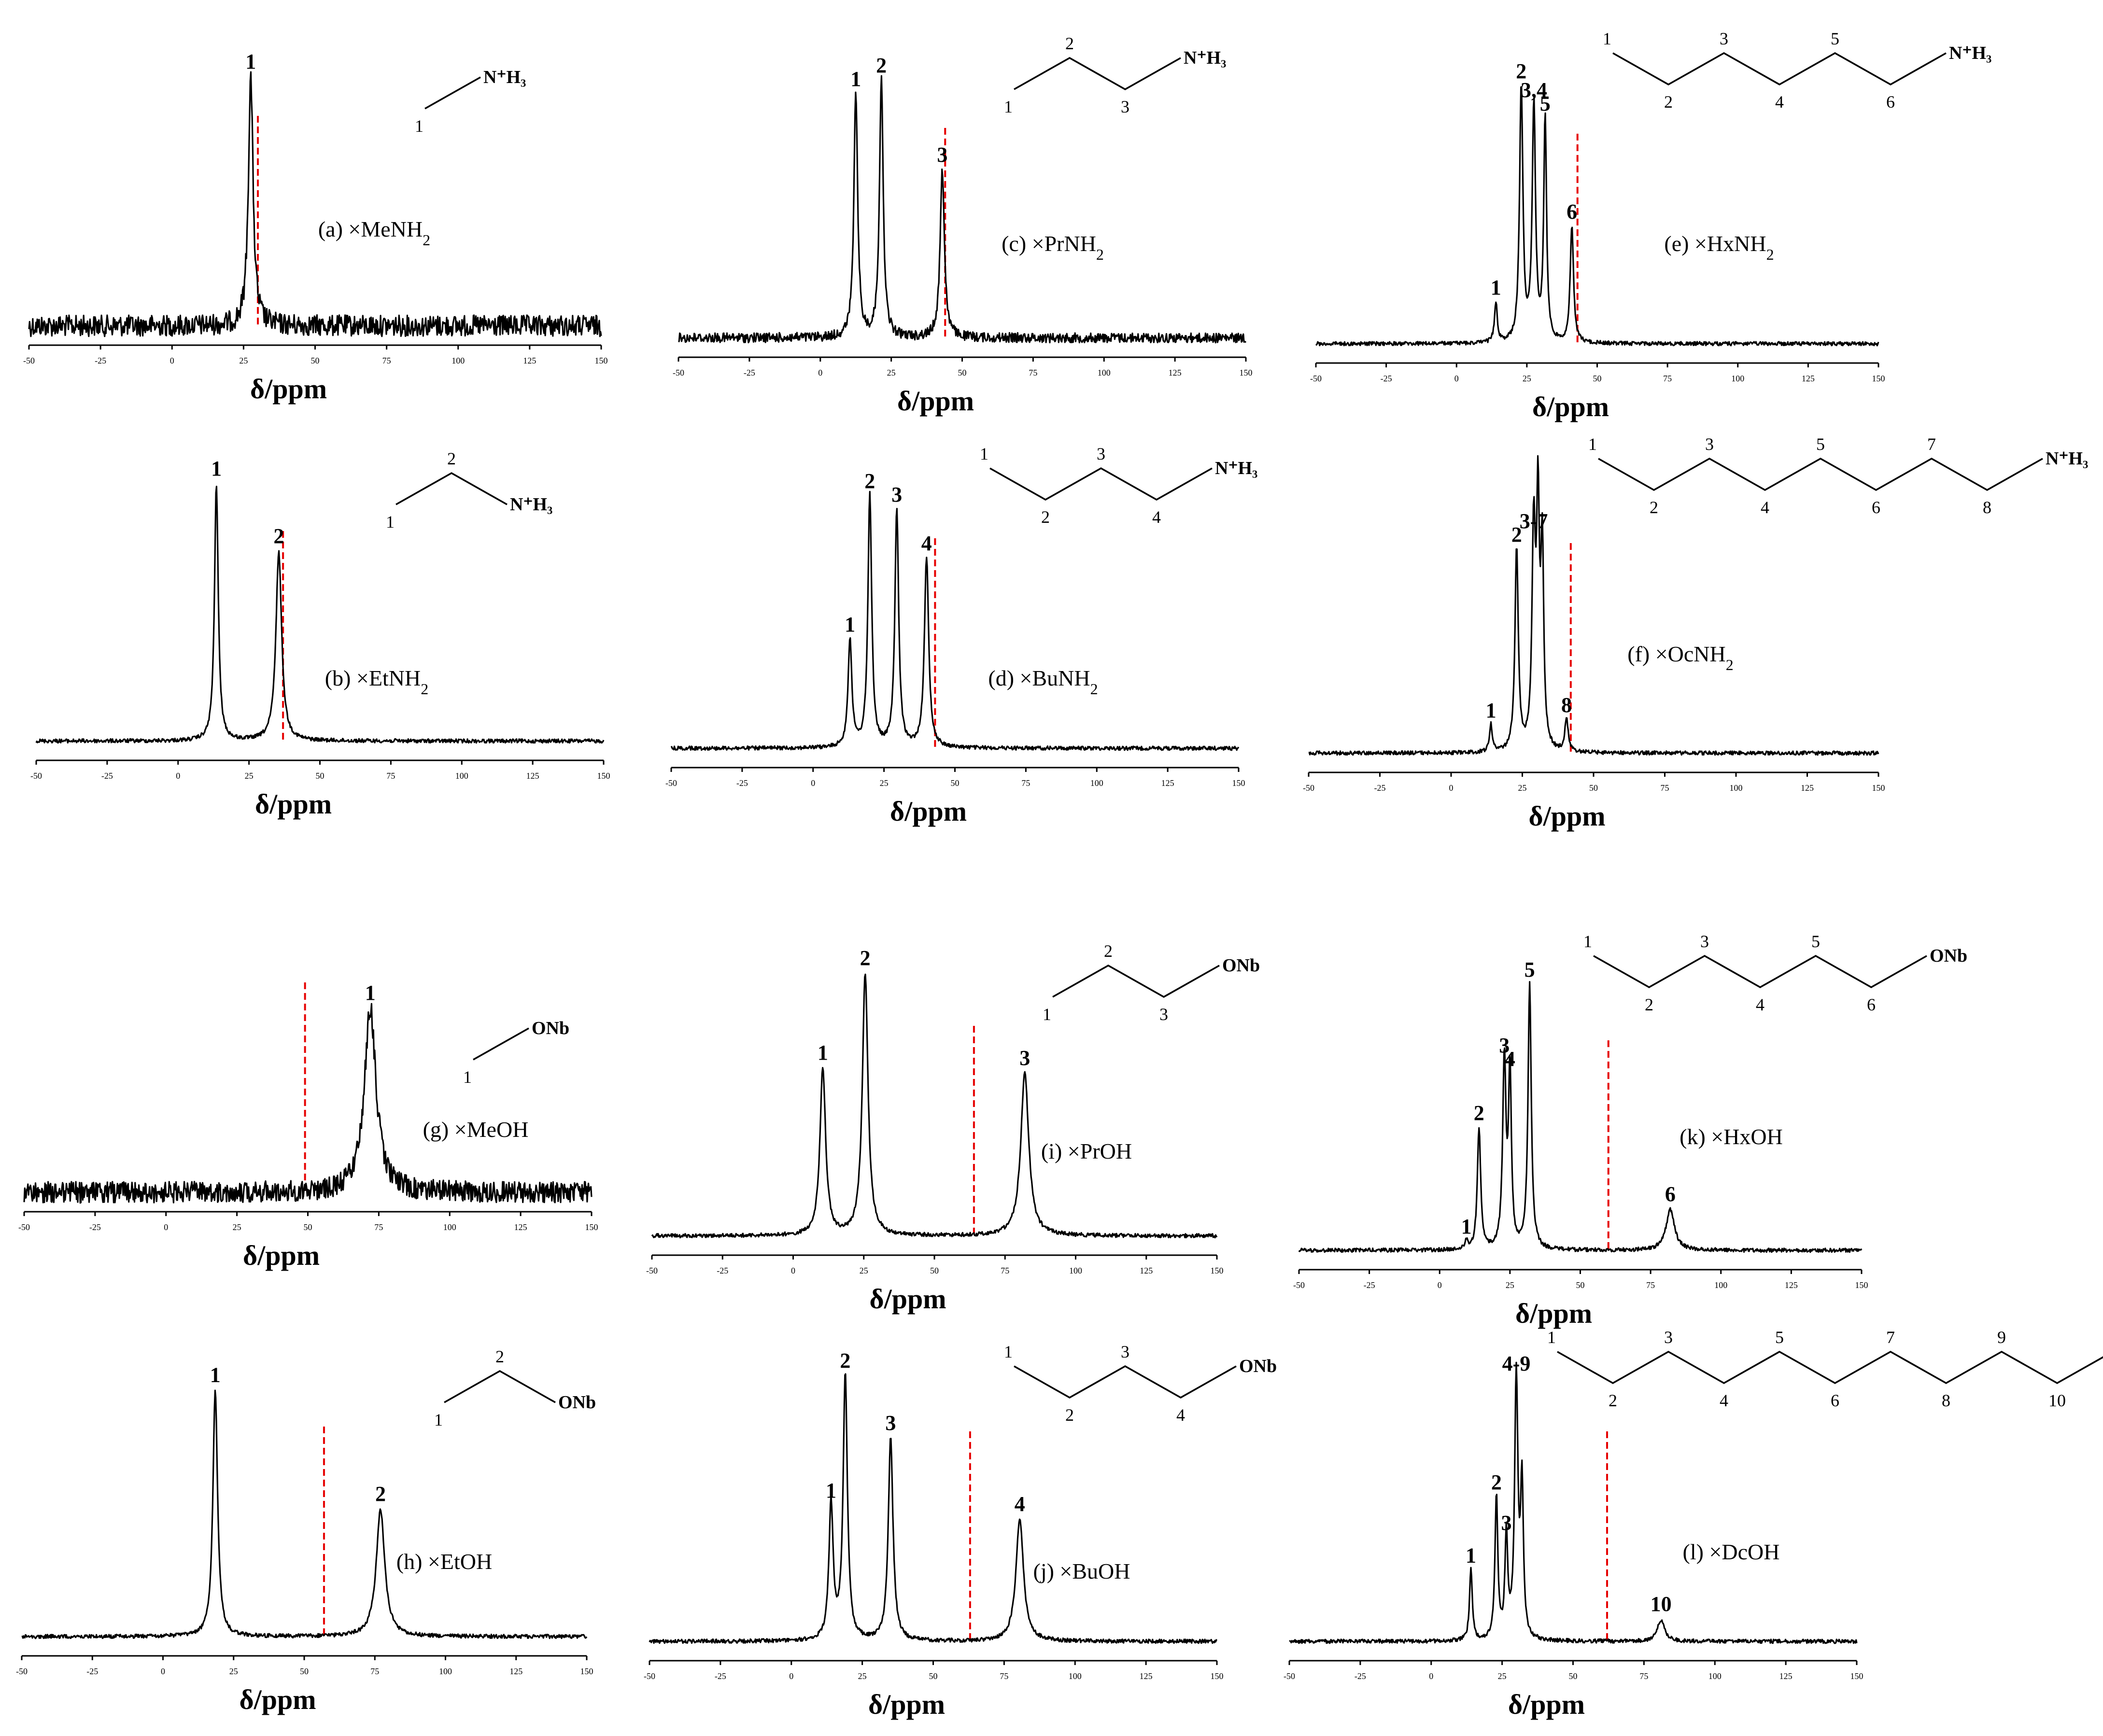  Describe the element at coordinates (374, 233) in the screenshot. I see `panel-label: (a) ×MeNH2` at that location.